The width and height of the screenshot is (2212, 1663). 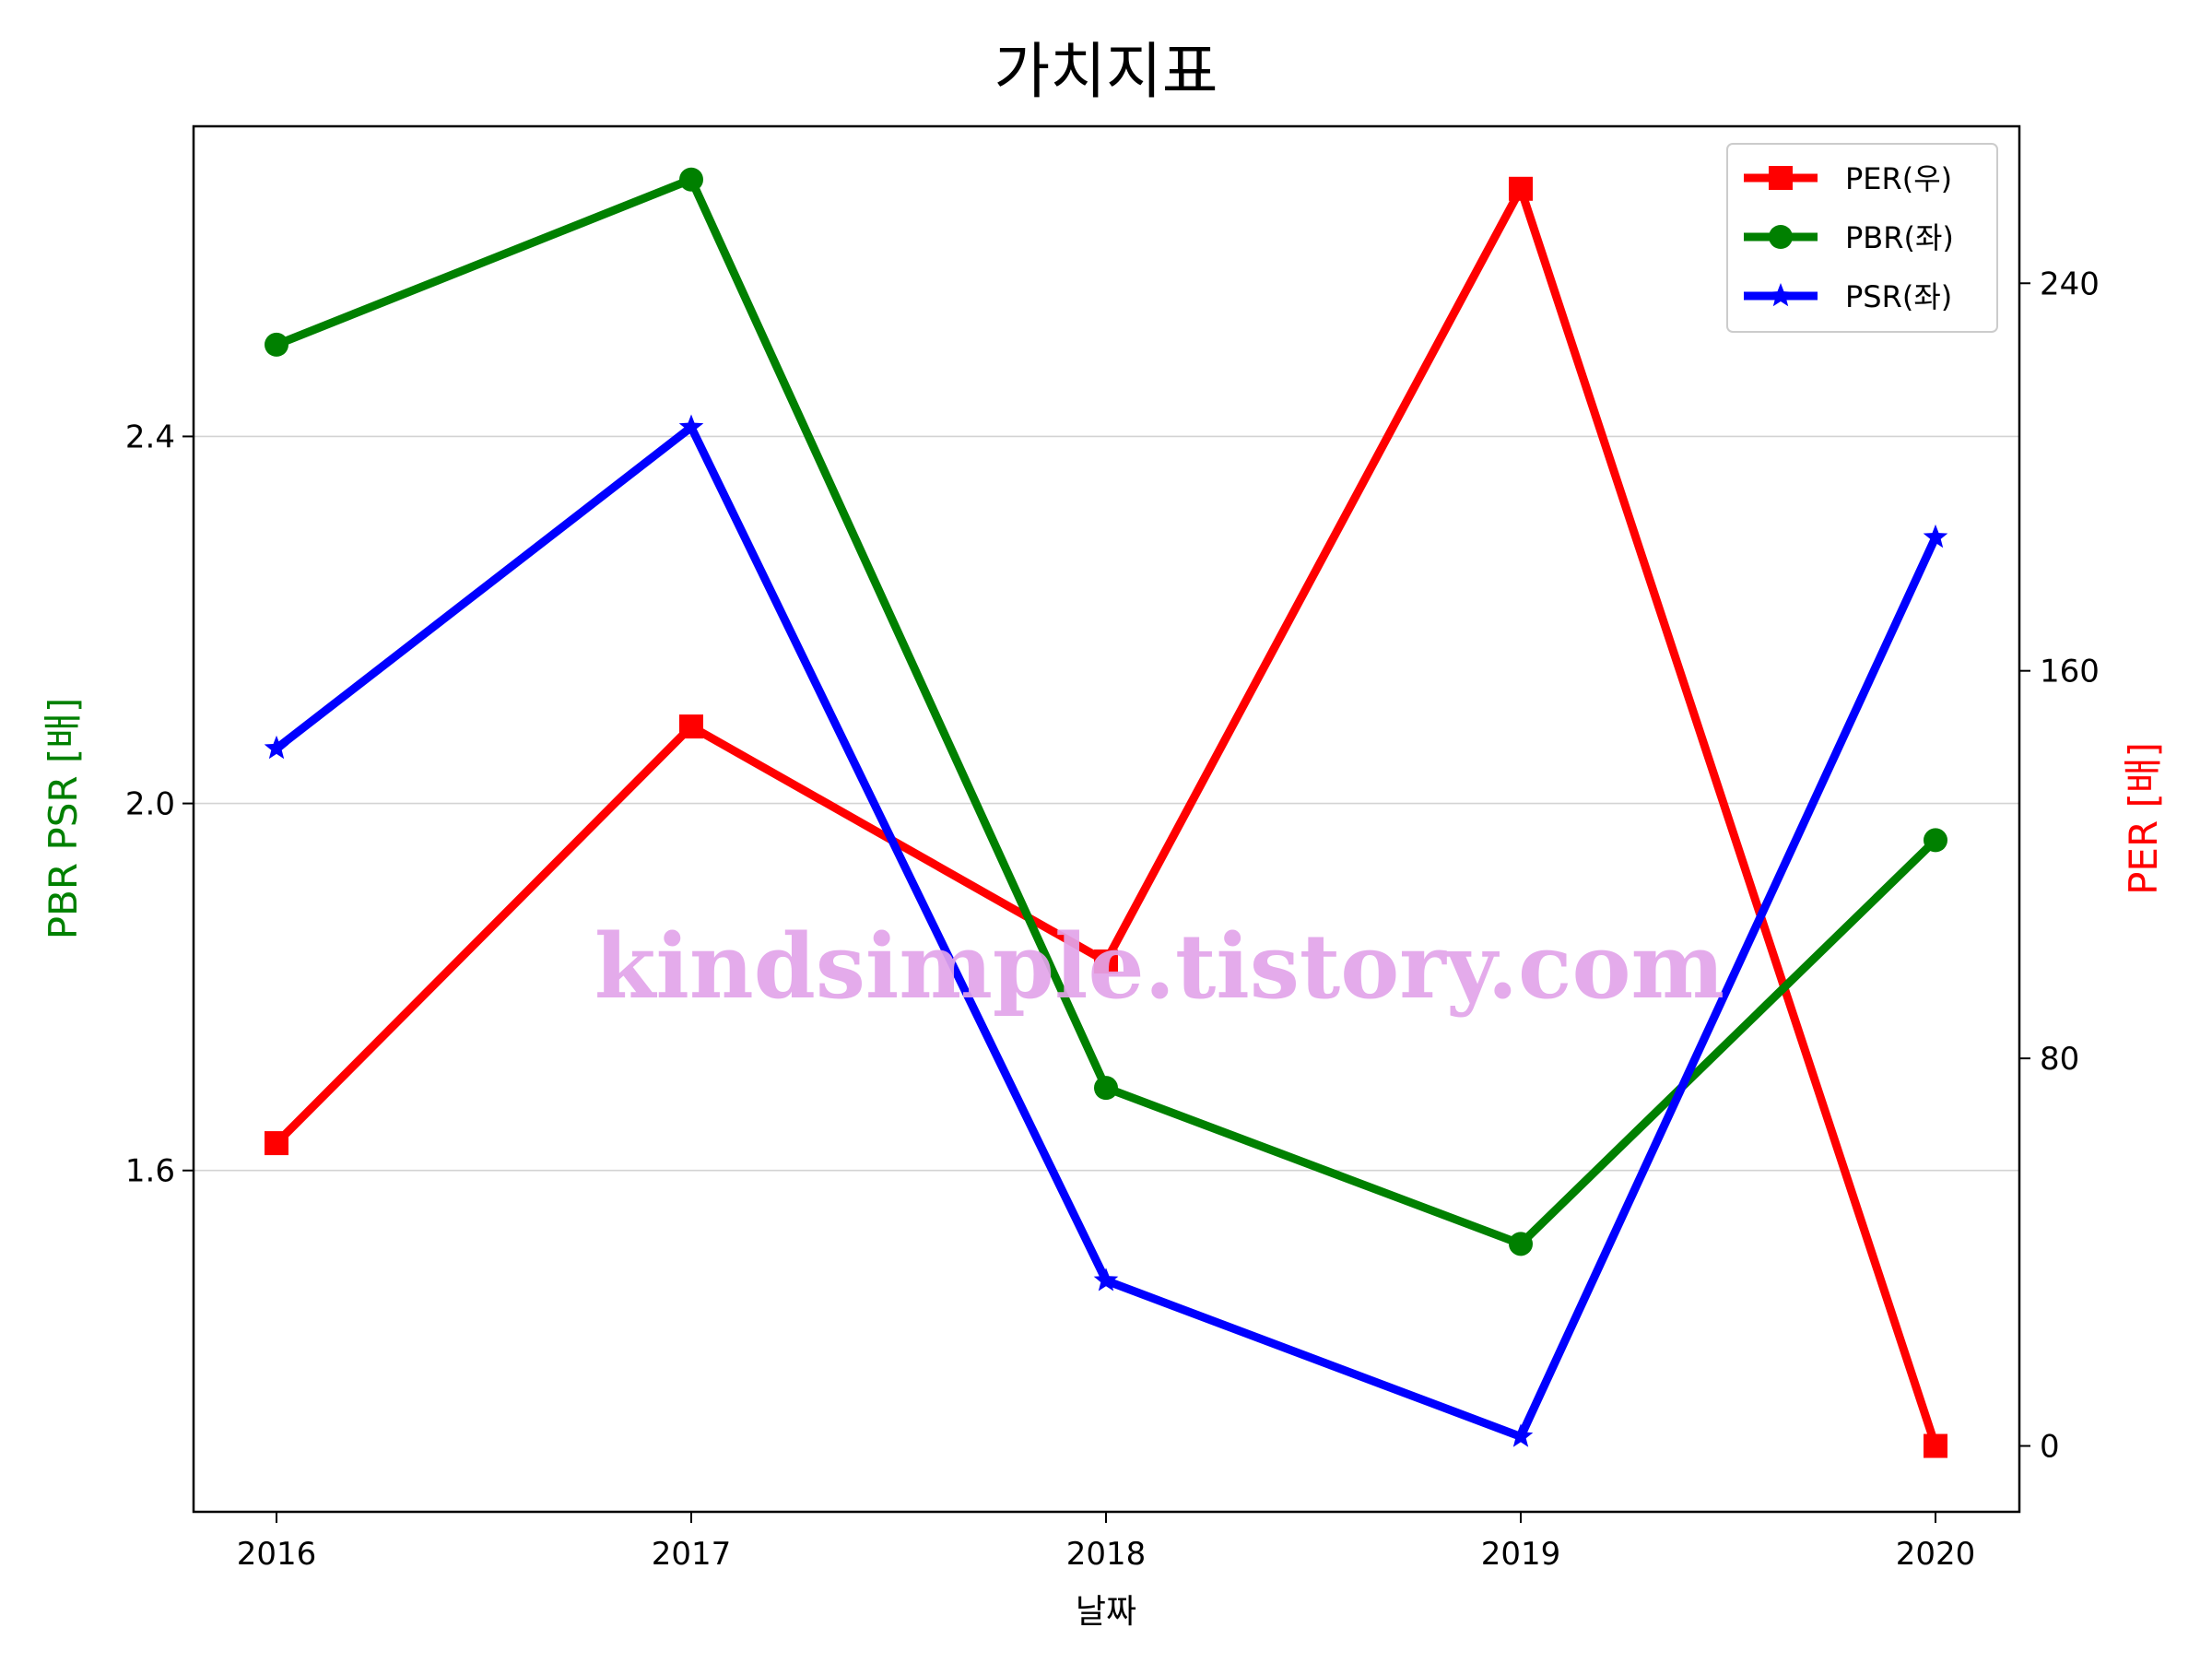 I want to click on legend-label: PER(우), so click(x=1898, y=178).